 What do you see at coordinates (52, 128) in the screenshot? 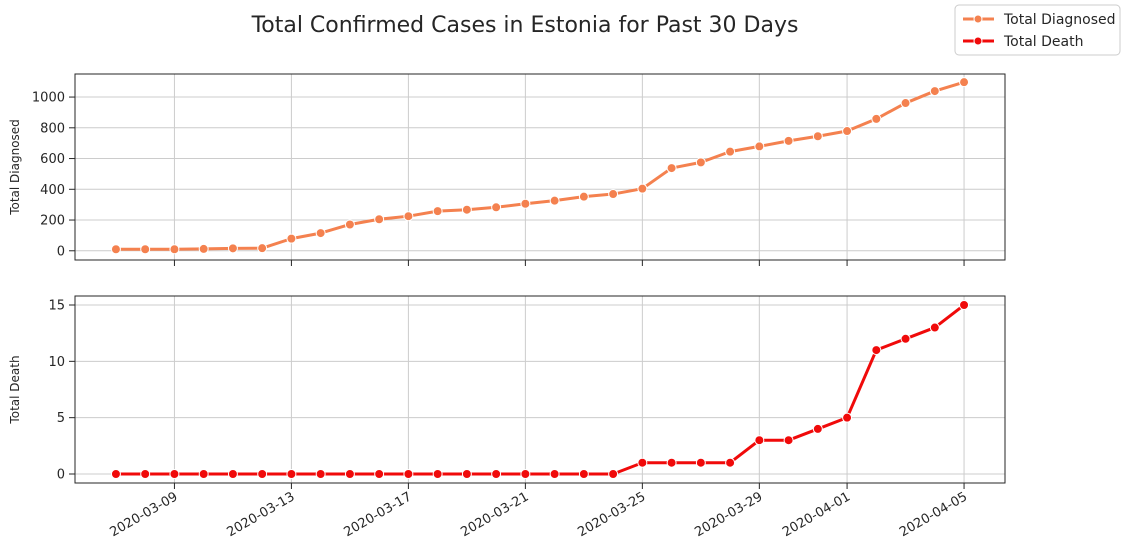
I see `y-tick-label: 800` at bounding box center [52, 128].